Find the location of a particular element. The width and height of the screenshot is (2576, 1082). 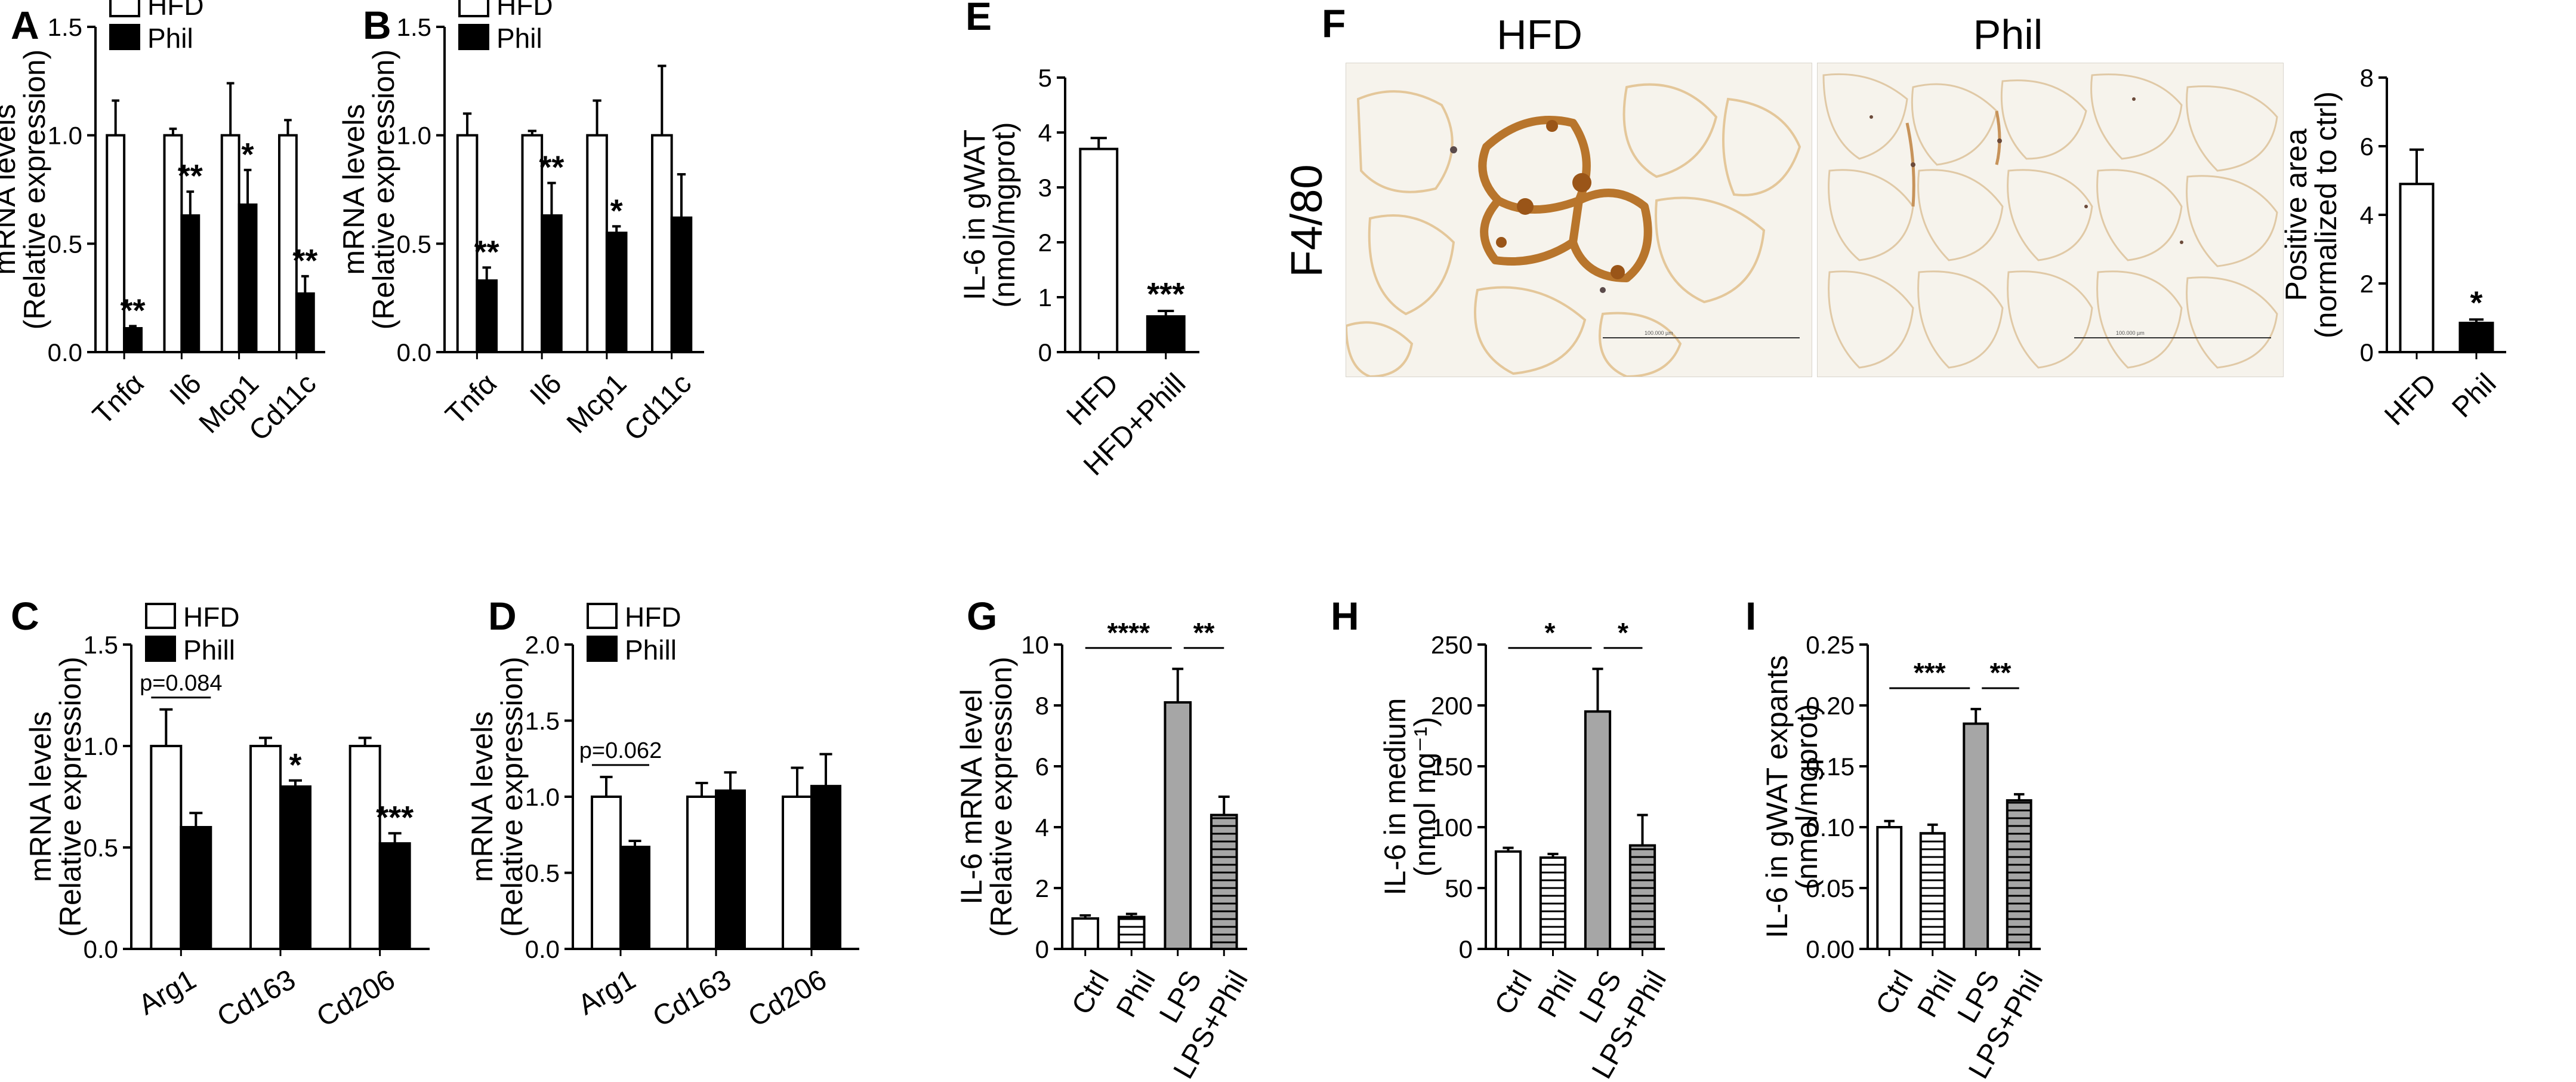

panel-label-a: A is located at coordinates (25, 25).